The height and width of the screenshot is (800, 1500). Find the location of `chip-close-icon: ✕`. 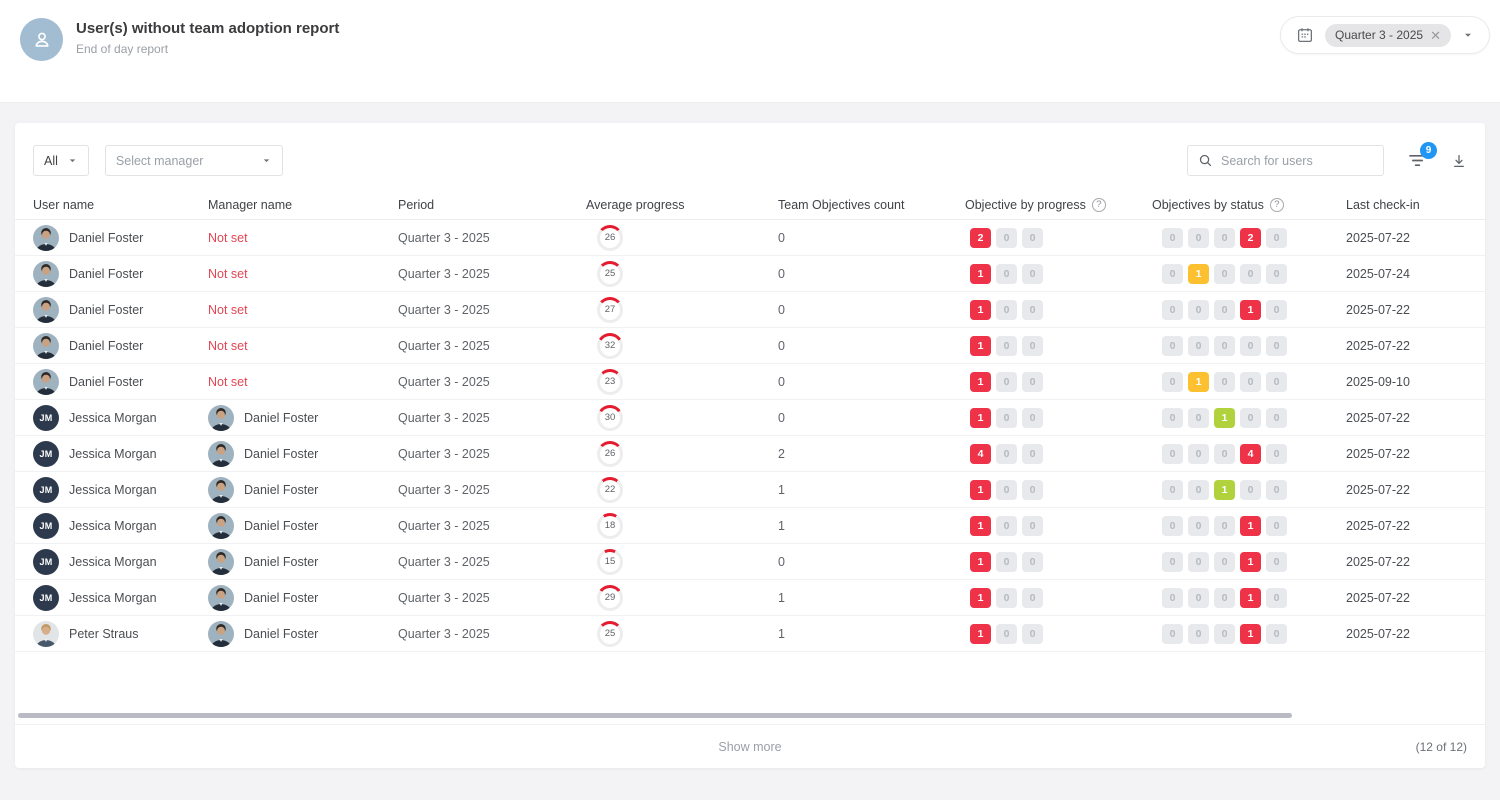

chip-close-icon: ✕ is located at coordinates (1435, 35).